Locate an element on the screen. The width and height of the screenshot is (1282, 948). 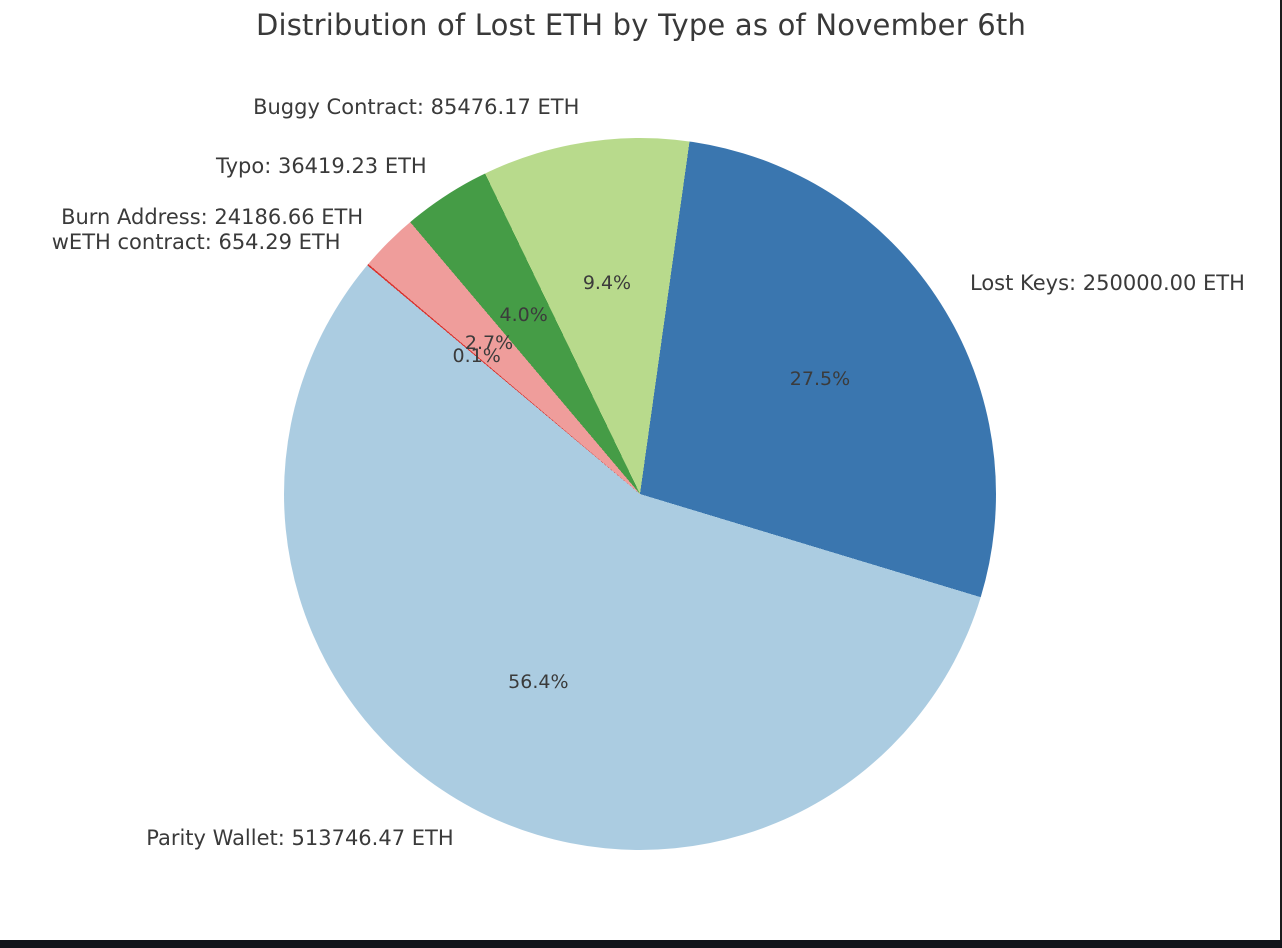
slice-label-buggy-contract: Buggy Contract: 85476.17 ETH is located at coordinates (416, 107).